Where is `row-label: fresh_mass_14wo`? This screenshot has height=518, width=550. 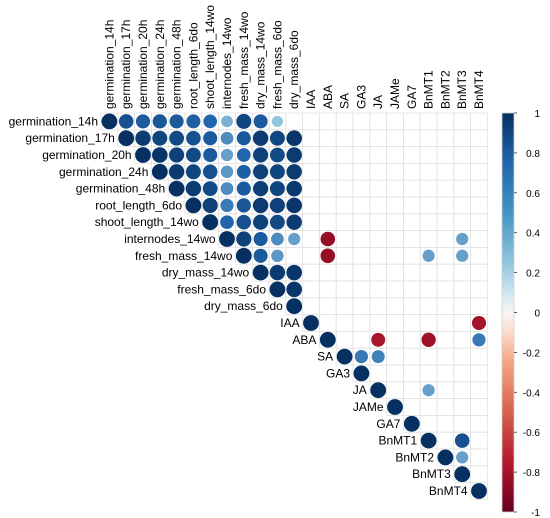
row-label: fresh_mass_14wo is located at coordinates (184, 256).